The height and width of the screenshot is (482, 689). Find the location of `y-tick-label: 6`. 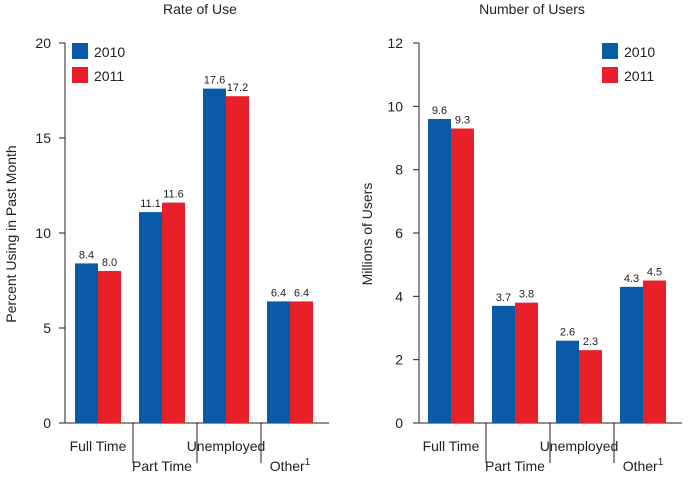

y-tick-label: 6 is located at coordinates (399, 233).